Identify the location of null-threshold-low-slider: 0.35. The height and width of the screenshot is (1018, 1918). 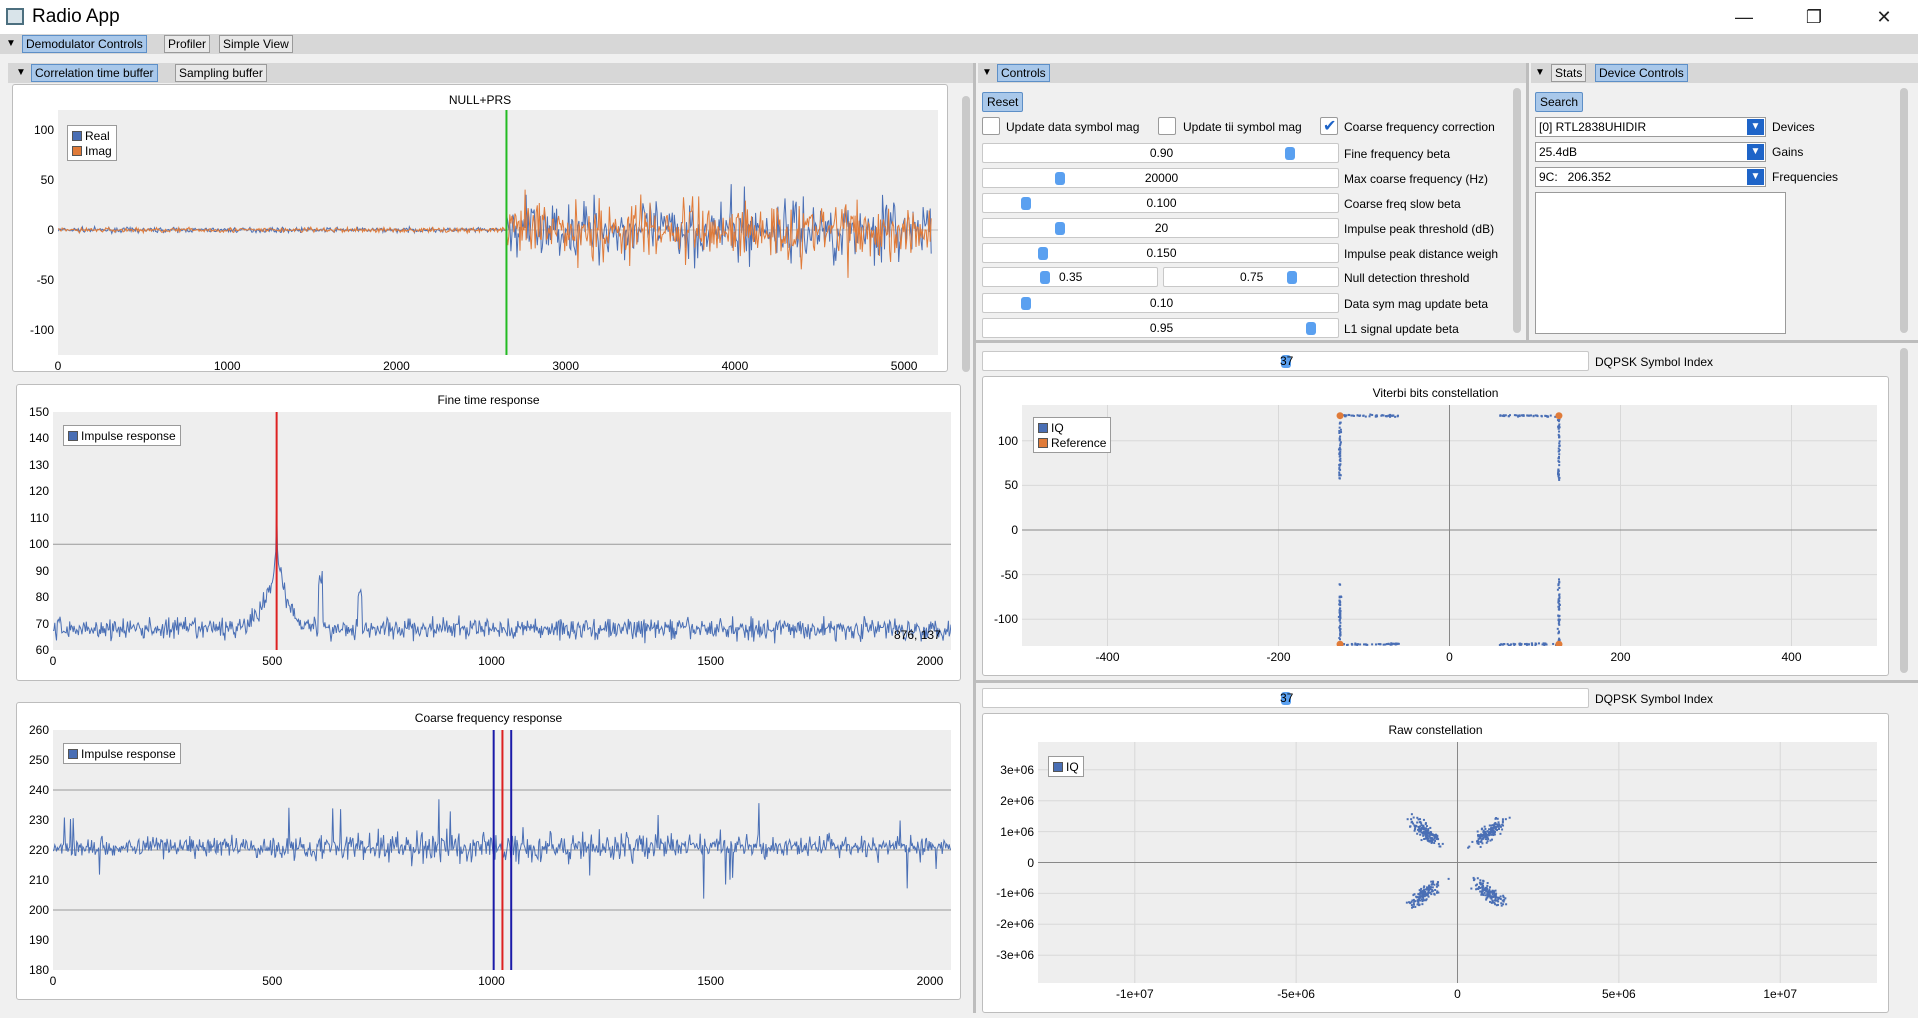
(1070, 277).